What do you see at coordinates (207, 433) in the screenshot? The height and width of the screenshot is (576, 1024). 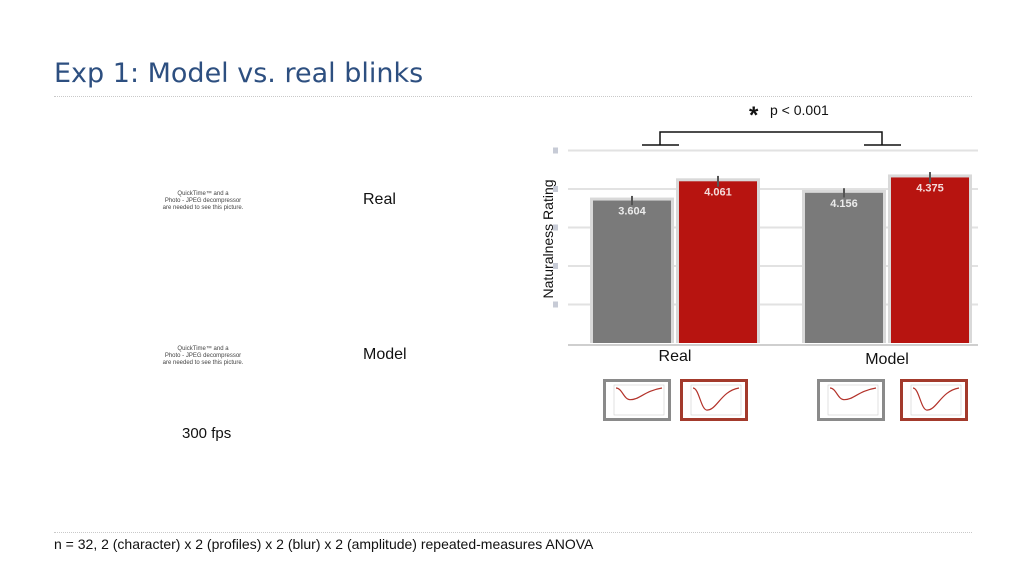 I see `fps-label: 300 fps` at bounding box center [207, 433].